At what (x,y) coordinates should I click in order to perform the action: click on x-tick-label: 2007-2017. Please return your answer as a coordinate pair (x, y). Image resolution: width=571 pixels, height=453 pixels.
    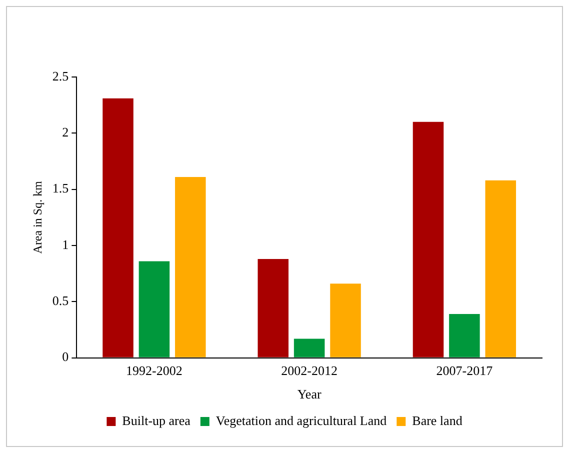
    Looking at the image, I should click on (465, 370).